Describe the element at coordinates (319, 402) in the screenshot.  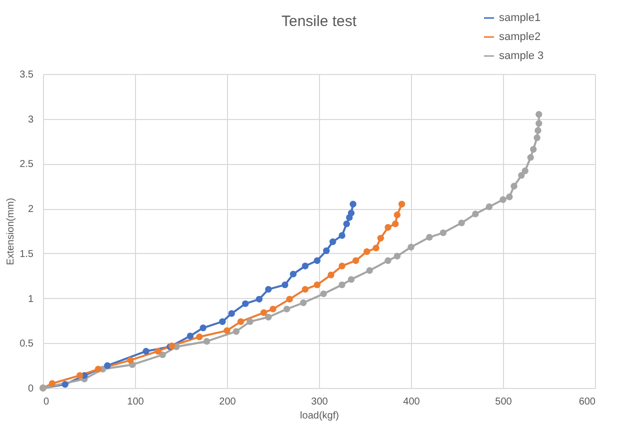
I see `x-tick-label: 300` at that location.